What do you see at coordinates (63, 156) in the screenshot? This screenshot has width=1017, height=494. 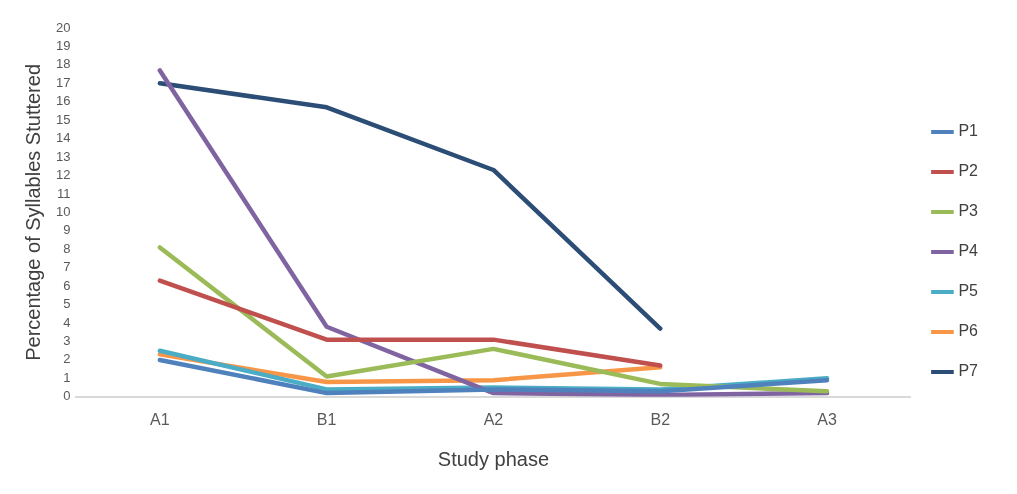 I see `y-tick-label: 13` at bounding box center [63, 156].